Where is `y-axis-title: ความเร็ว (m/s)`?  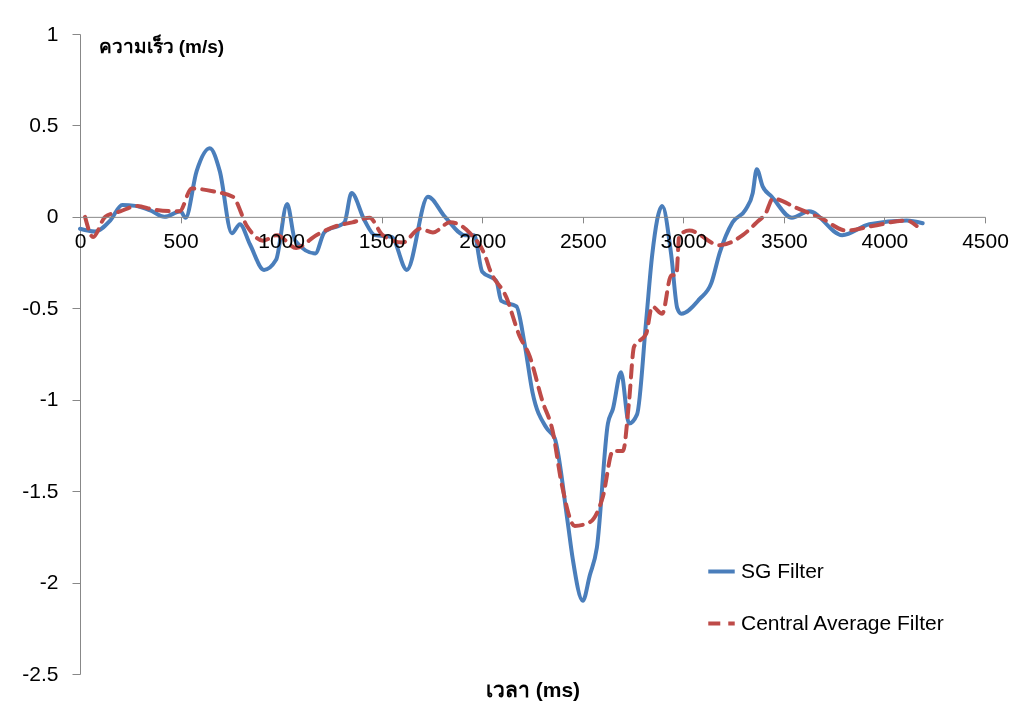
y-axis-title: ความเร็ว (m/s) is located at coordinates (161, 45).